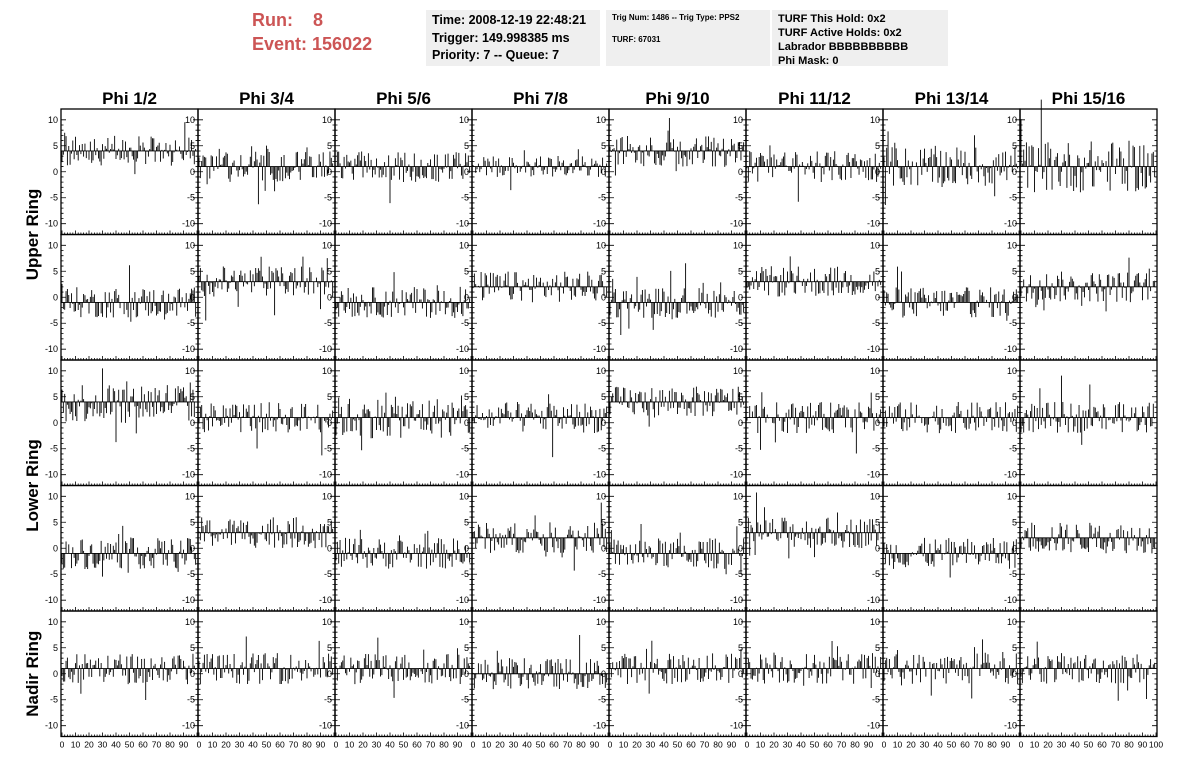  Describe the element at coordinates (226, 745) in the screenshot. I see `x-tick-label: 20` at that location.